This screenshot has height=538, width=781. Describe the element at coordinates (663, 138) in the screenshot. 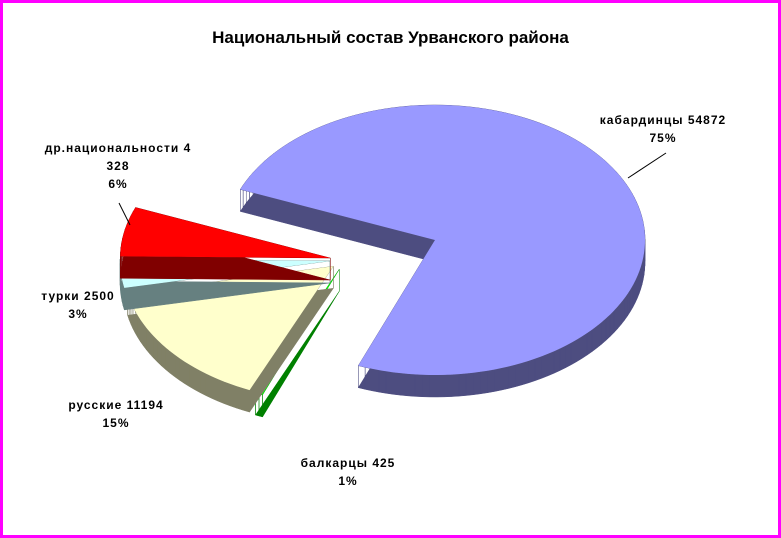

I see `label-percent: 75%` at that location.